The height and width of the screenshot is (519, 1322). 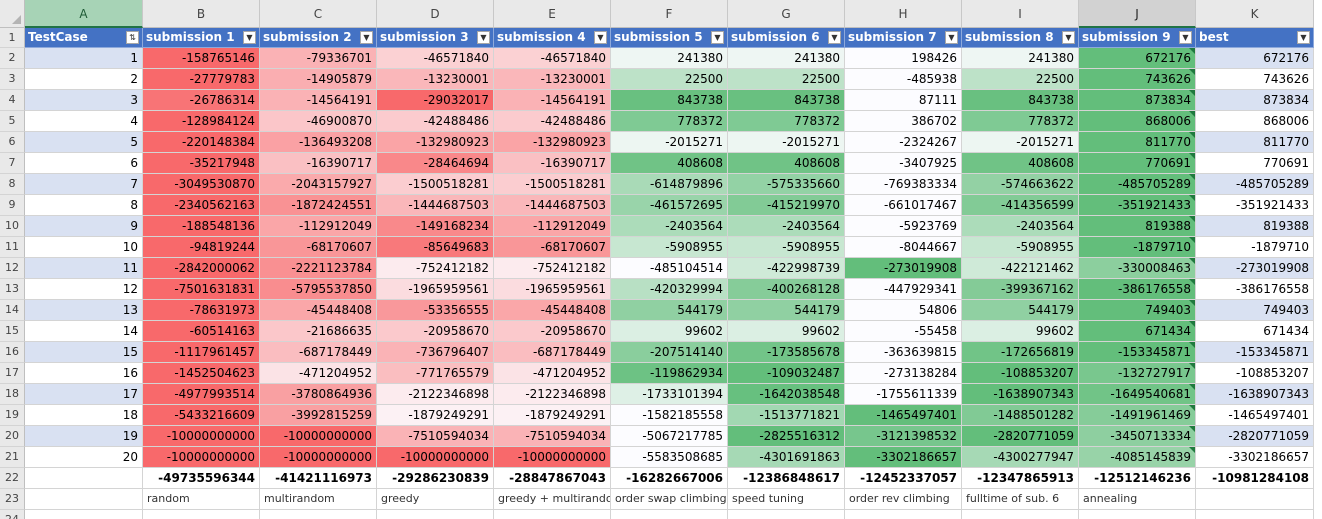 What do you see at coordinates (435, 226) in the screenshot?
I see `table-cell: -149168234` at bounding box center [435, 226].